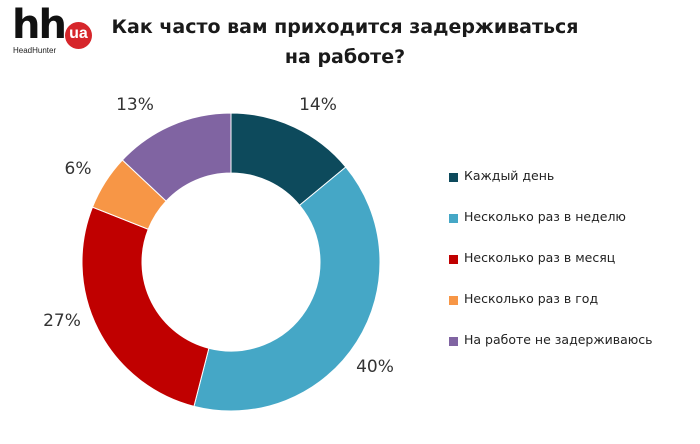  What do you see at coordinates (531, 298) in the screenshot?
I see `legend-label: Несколько раз в год` at bounding box center [531, 298].